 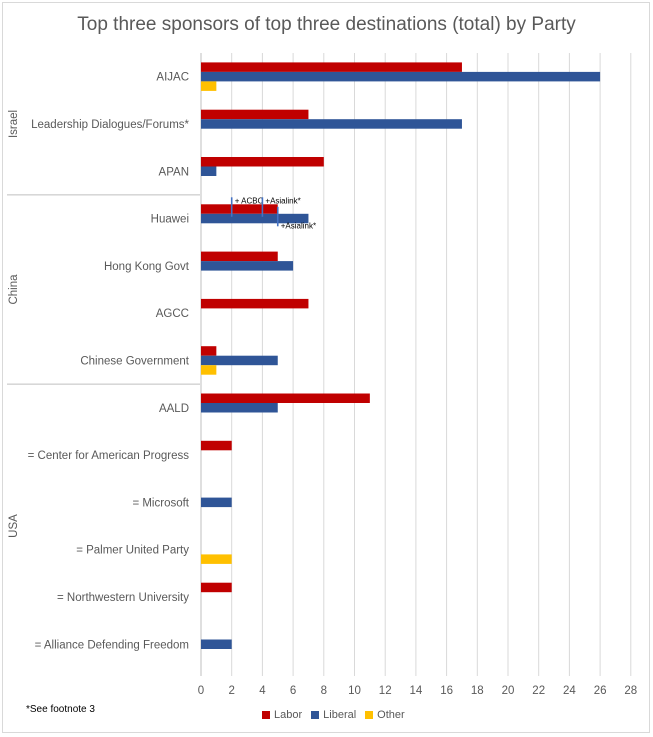 I want to click on annotation-label-1: + ACBC, so click(x=249, y=200).